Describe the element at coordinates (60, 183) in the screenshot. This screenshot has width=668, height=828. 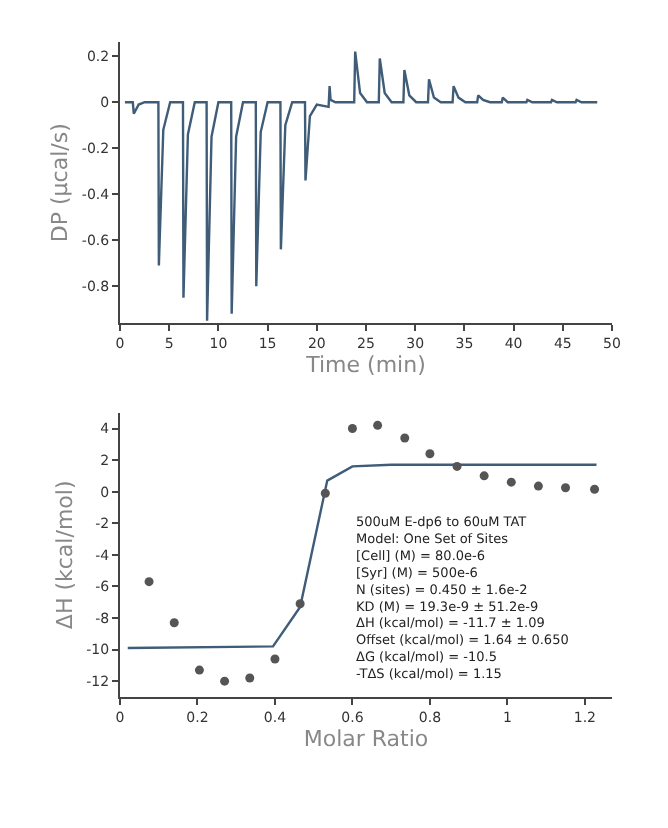
I see `y-axis-title: DP (µcal/s)` at that location.